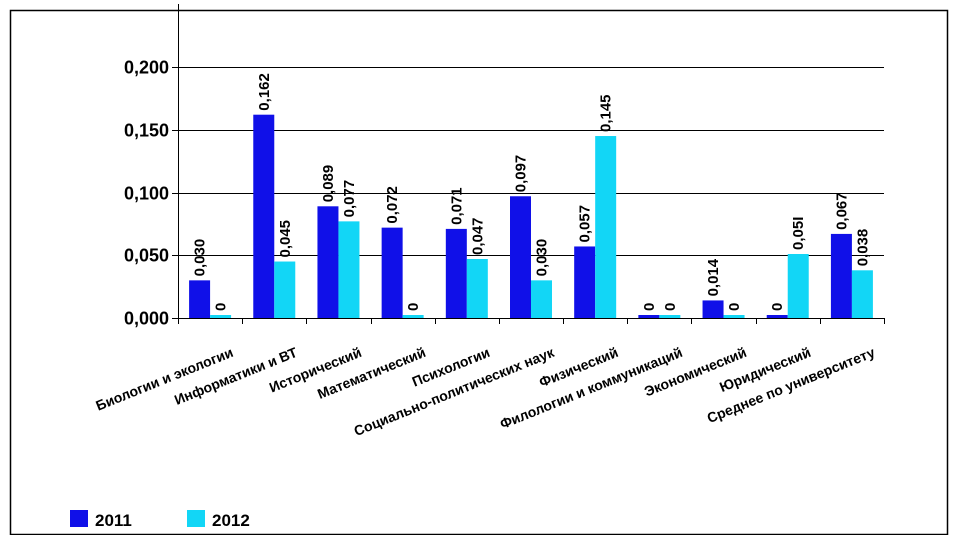 This screenshot has height=535, width=959. I want to click on data-label: 0,089, so click(328, 184).